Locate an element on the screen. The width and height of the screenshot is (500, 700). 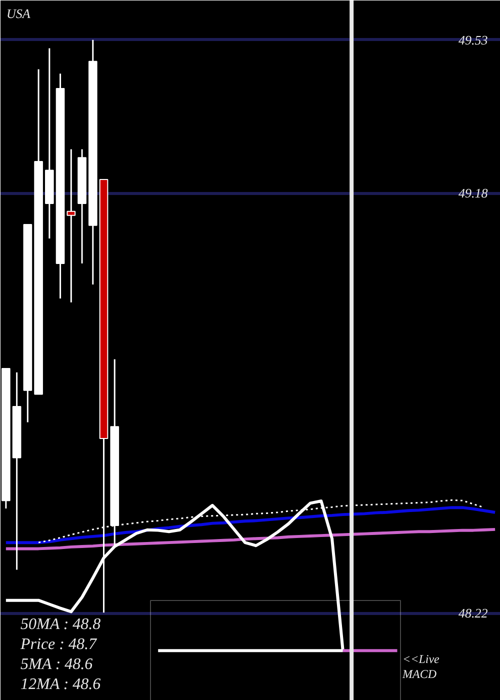
annotation: <<Live MACD is located at coordinates (421, 667).